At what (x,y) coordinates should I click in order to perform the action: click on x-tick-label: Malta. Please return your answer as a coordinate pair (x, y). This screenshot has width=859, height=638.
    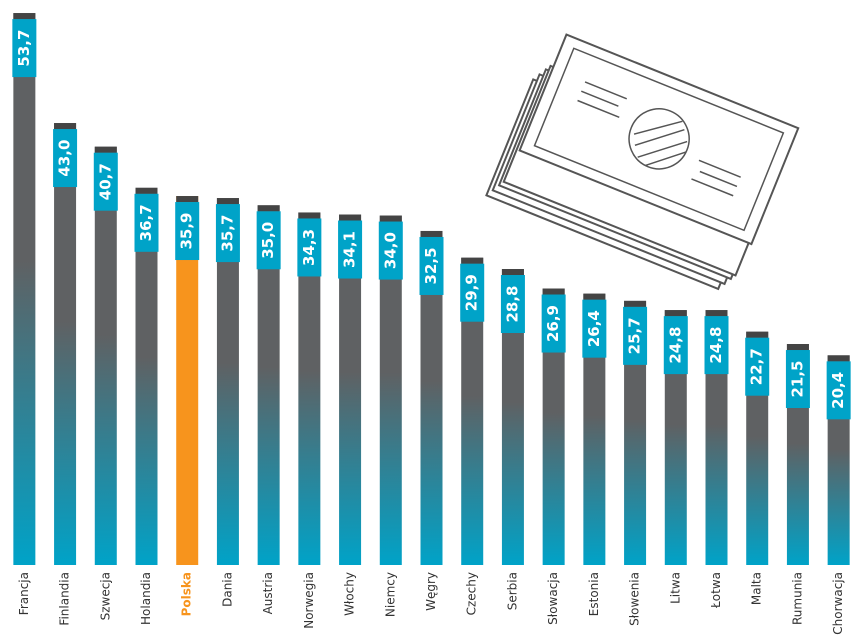
    Looking at the image, I should click on (757, 588).